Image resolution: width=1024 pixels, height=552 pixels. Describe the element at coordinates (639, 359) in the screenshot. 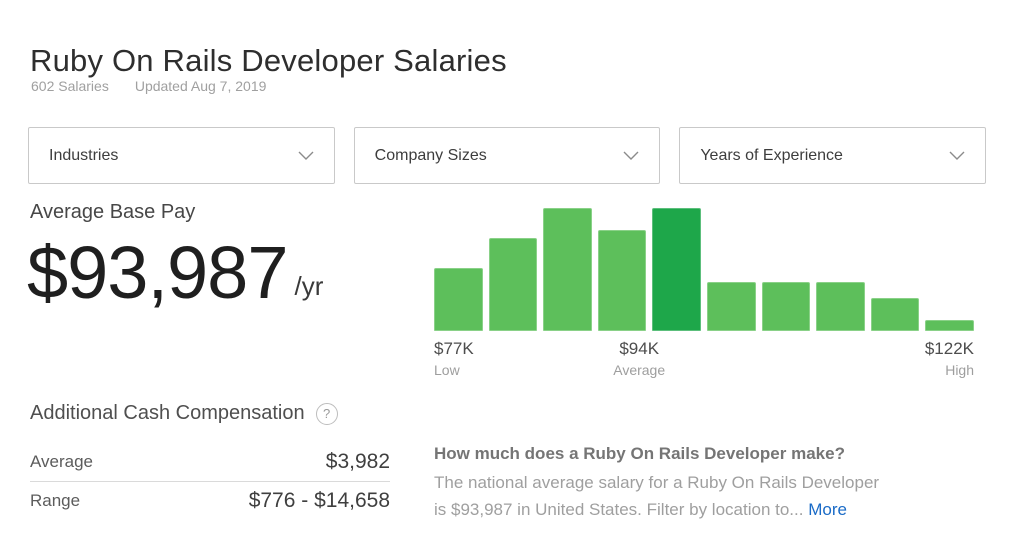

I see `average-marker: $94K Average` at that location.